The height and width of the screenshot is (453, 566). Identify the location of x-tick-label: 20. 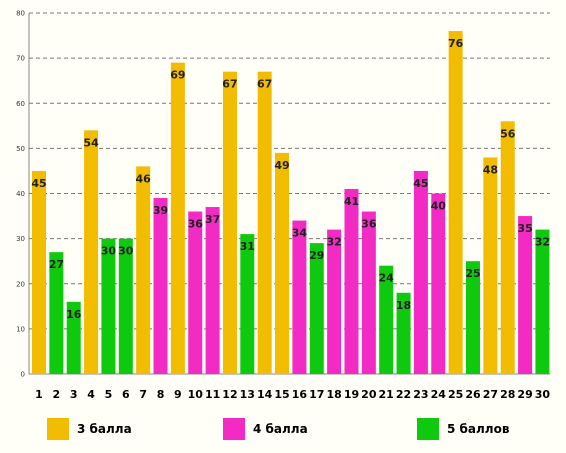
(369, 394).